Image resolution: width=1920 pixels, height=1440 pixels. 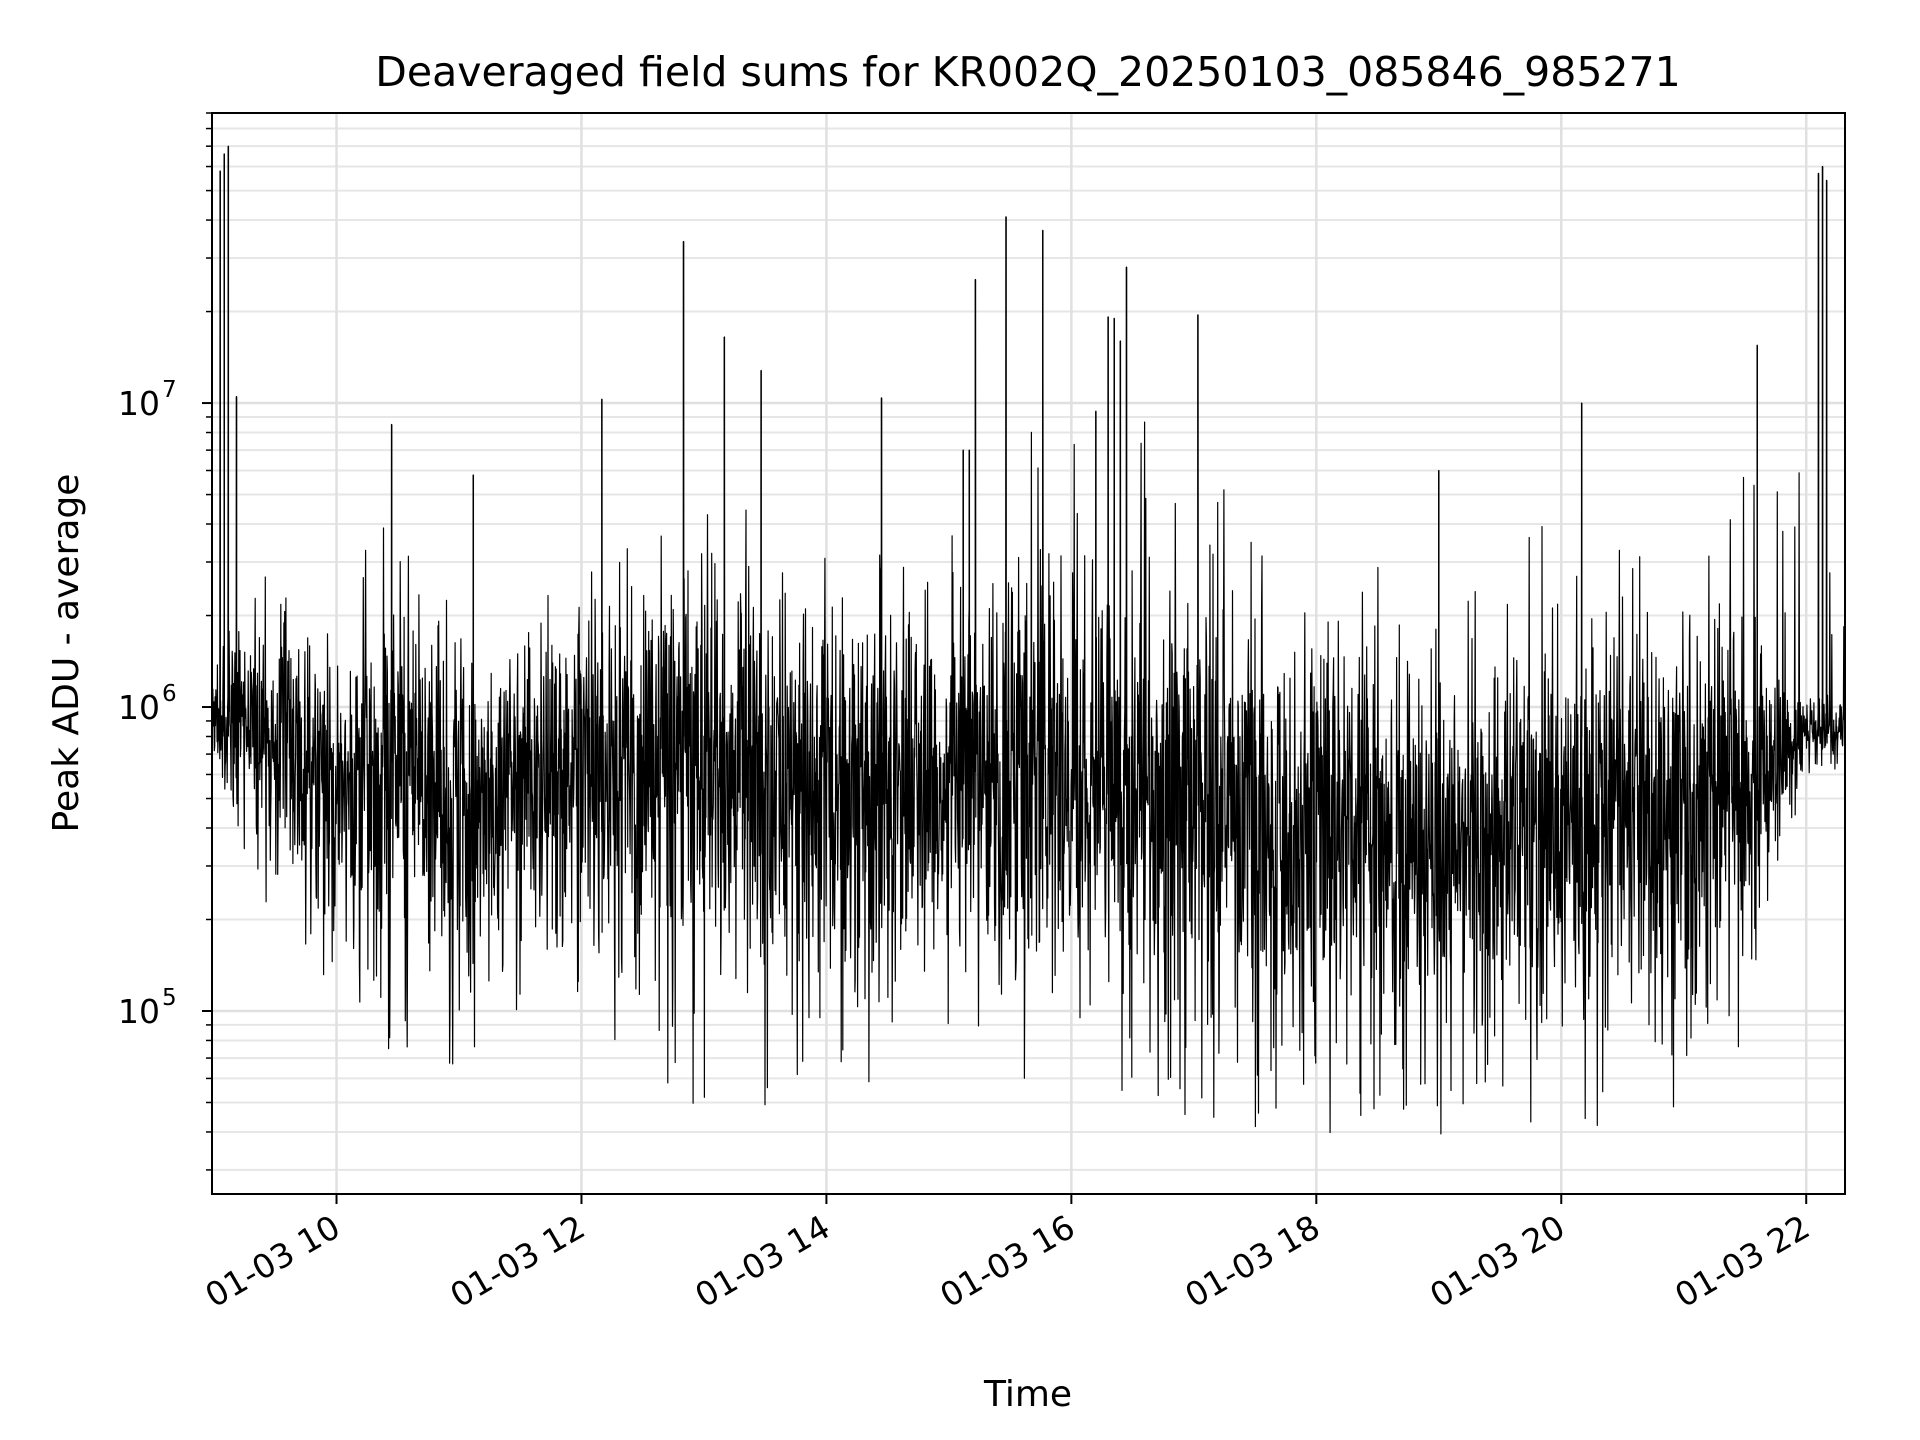 I want to click on y-tick-label-exponent: 6, so click(x=169, y=694).